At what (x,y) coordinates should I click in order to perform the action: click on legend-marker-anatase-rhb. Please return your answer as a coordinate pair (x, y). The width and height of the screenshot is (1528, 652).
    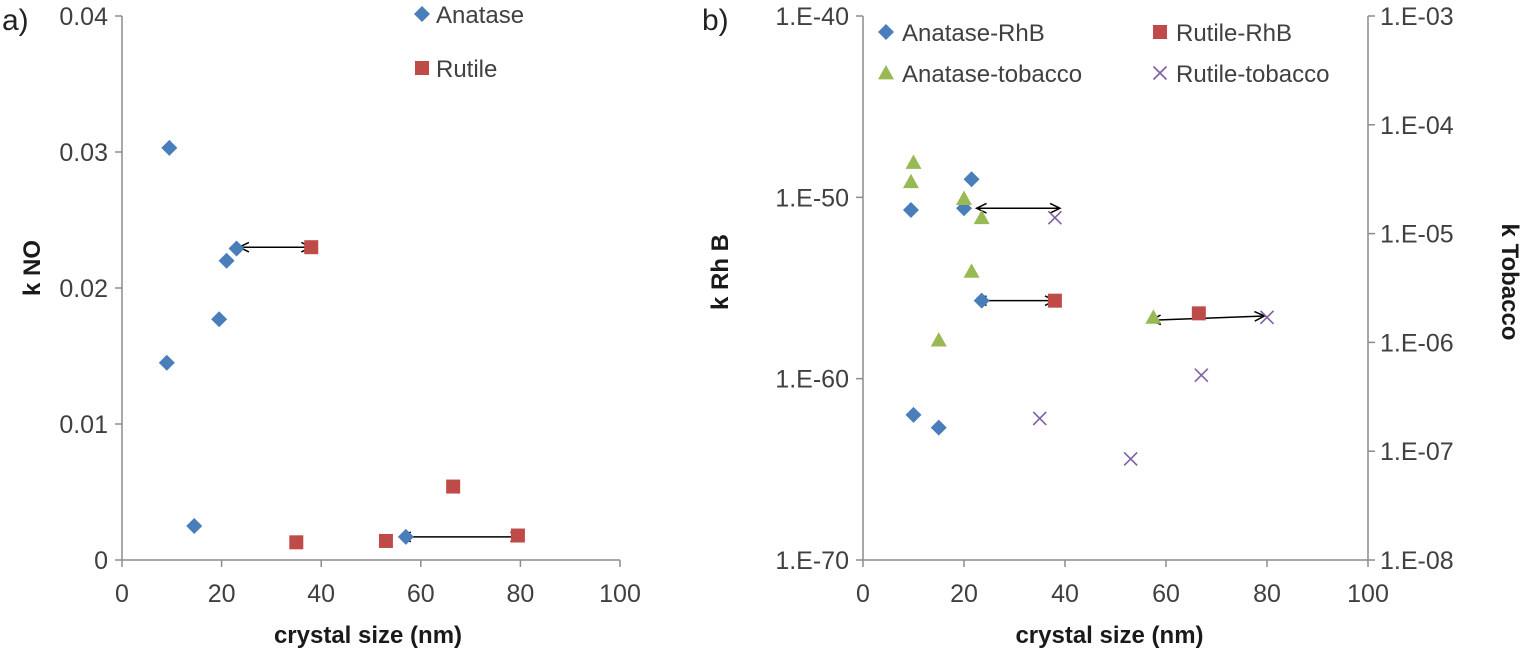
    Looking at the image, I should click on (886, 32).